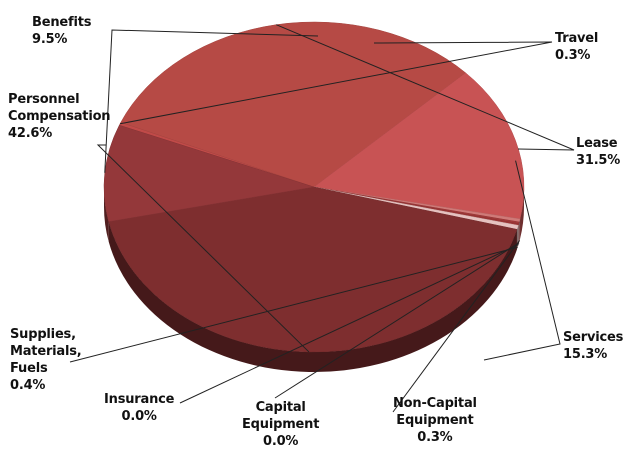 The image size is (634, 457). I want to click on label-capital: Capital Equipment 0.0%, so click(280, 424).